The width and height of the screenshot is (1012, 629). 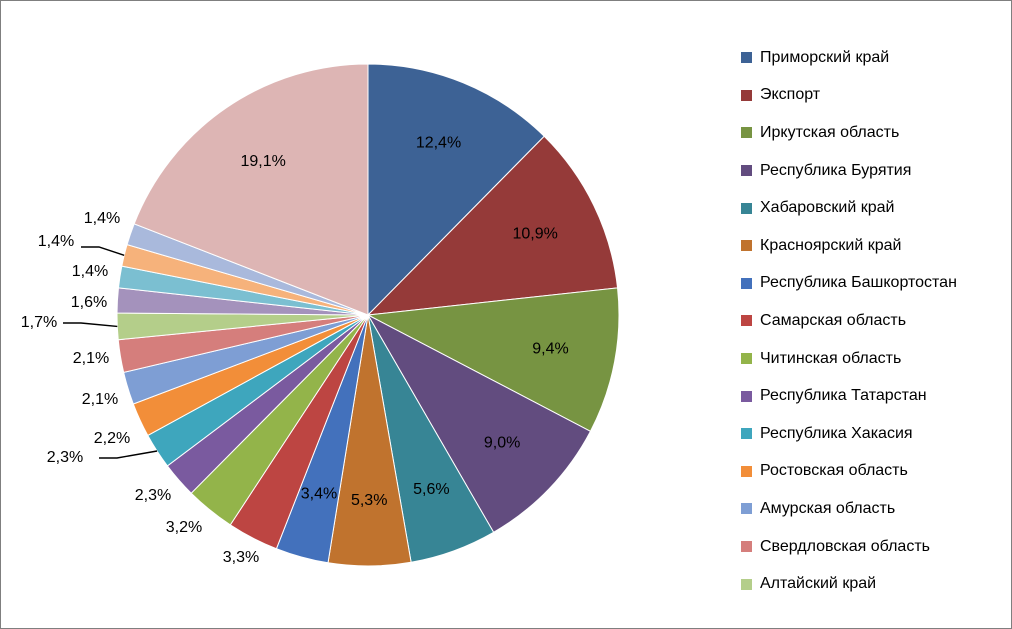 I want to click on data-label: 1,6%, so click(x=89, y=302).